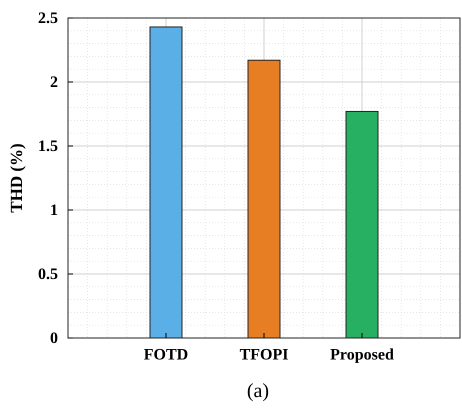 The height and width of the screenshot is (409, 462). What do you see at coordinates (48, 147) in the screenshot?
I see `y-tick-label: 1.5` at bounding box center [48, 147].